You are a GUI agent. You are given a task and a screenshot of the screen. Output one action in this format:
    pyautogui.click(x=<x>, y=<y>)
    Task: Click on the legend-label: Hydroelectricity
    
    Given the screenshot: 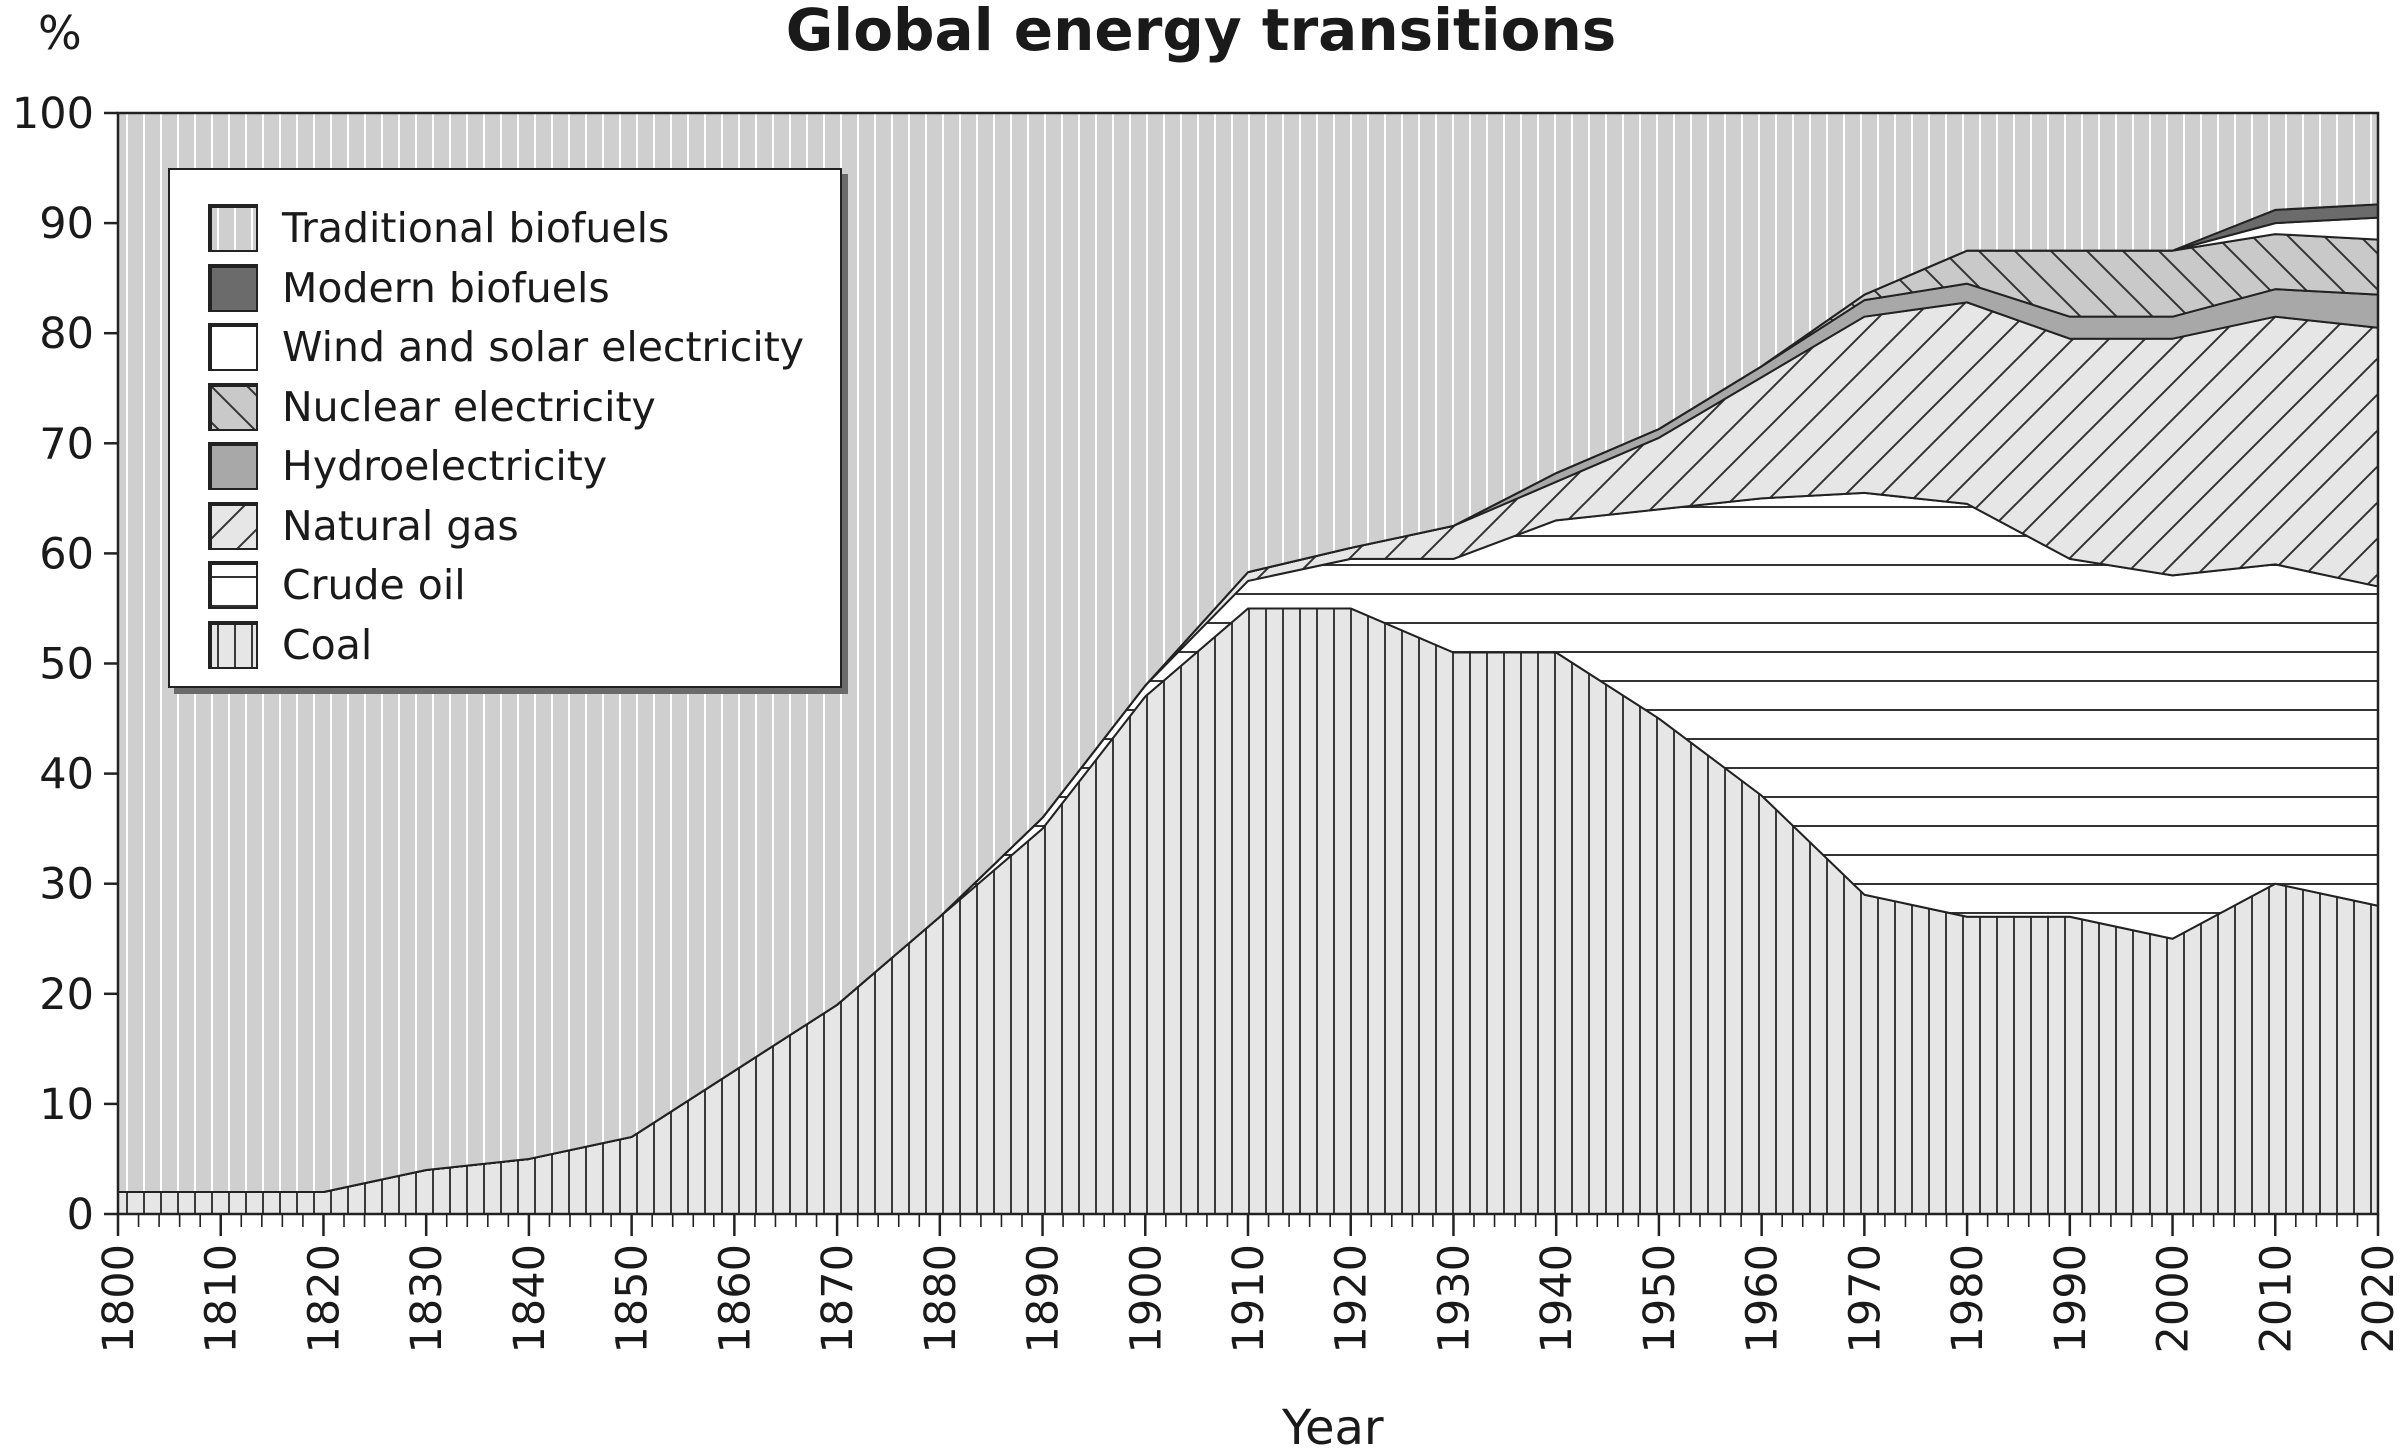 What is the action you would take?
    pyautogui.click(x=445, y=466)
    